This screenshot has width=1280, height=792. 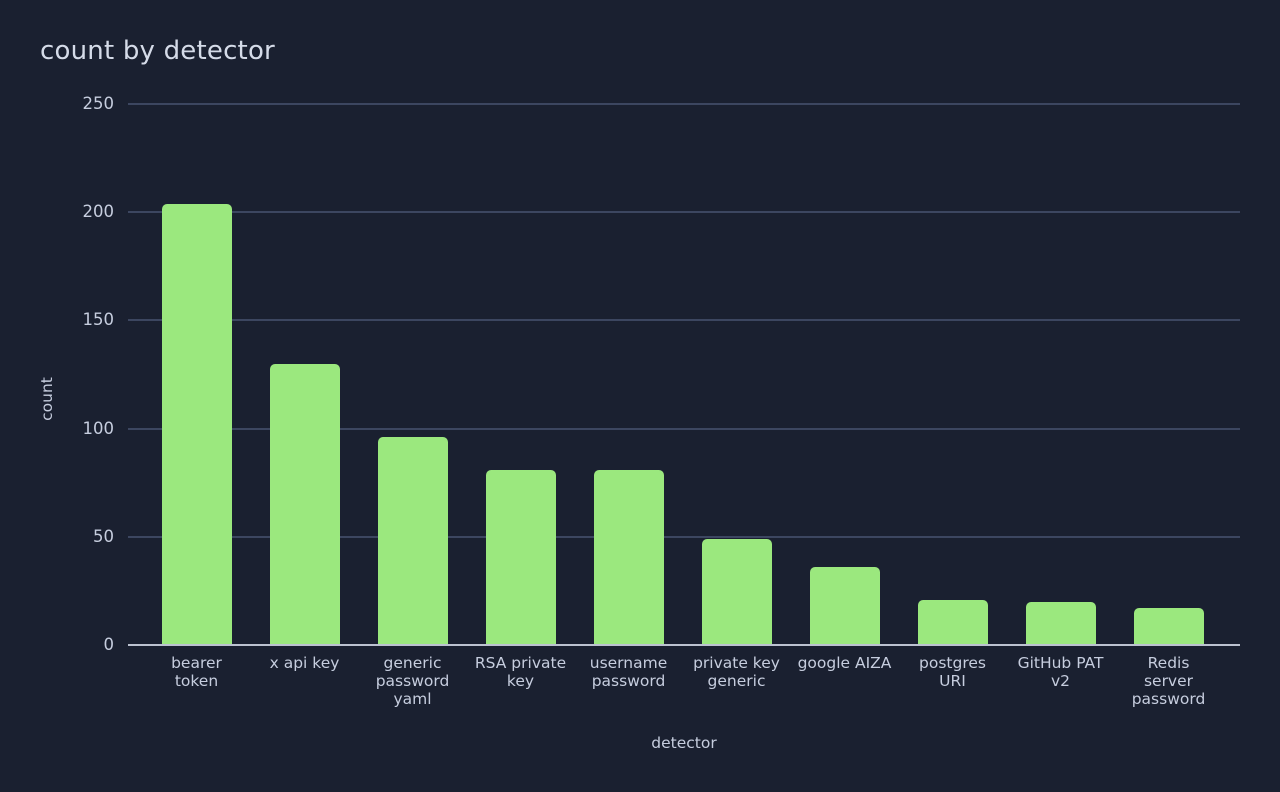 What do you see at coordinates (196, 672) in the screenshot?
I see `x-tick-label-bearer-token: bearer token` at bounding box center [196, 672].